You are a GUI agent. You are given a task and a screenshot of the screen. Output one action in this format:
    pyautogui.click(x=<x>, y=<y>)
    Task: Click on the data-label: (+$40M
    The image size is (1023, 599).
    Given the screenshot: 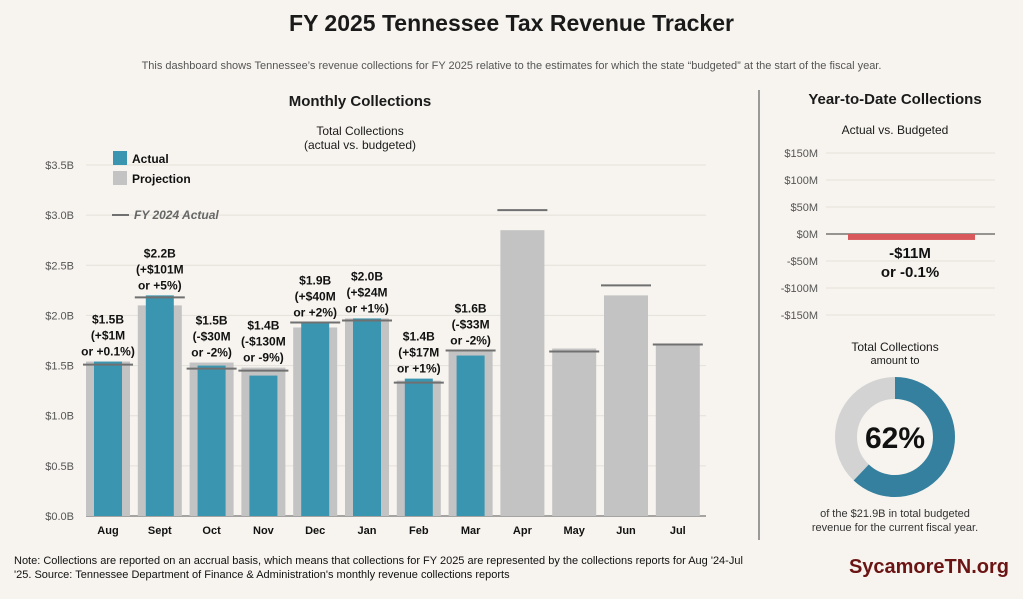 What is the action you would take?
    pyautogui.click(x=315, y=296)
    